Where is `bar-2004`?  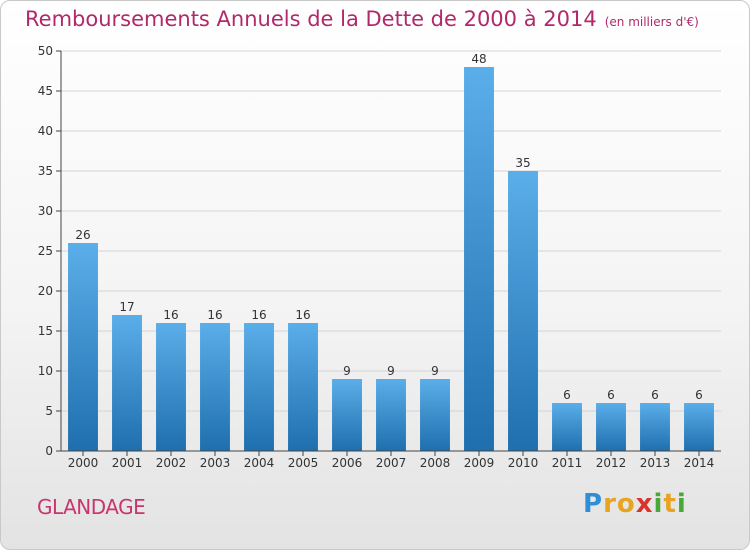 bar-2004 is located at coordinates (259, 387).